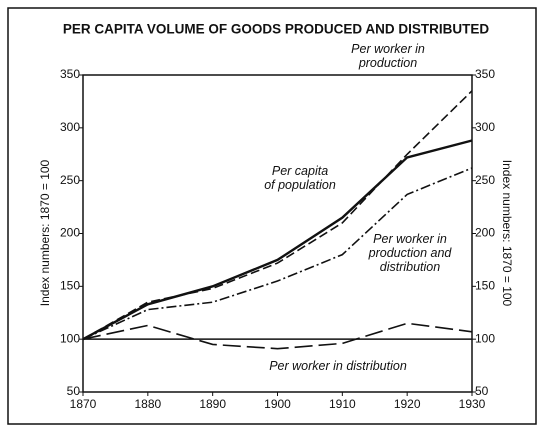 Image resolution: width=544 pixels, height=430 pixels. What do you see at coordinates (485, 180) in the screenshot?
I see `y2-tick-label: 250` at bounding box center [485, 180].